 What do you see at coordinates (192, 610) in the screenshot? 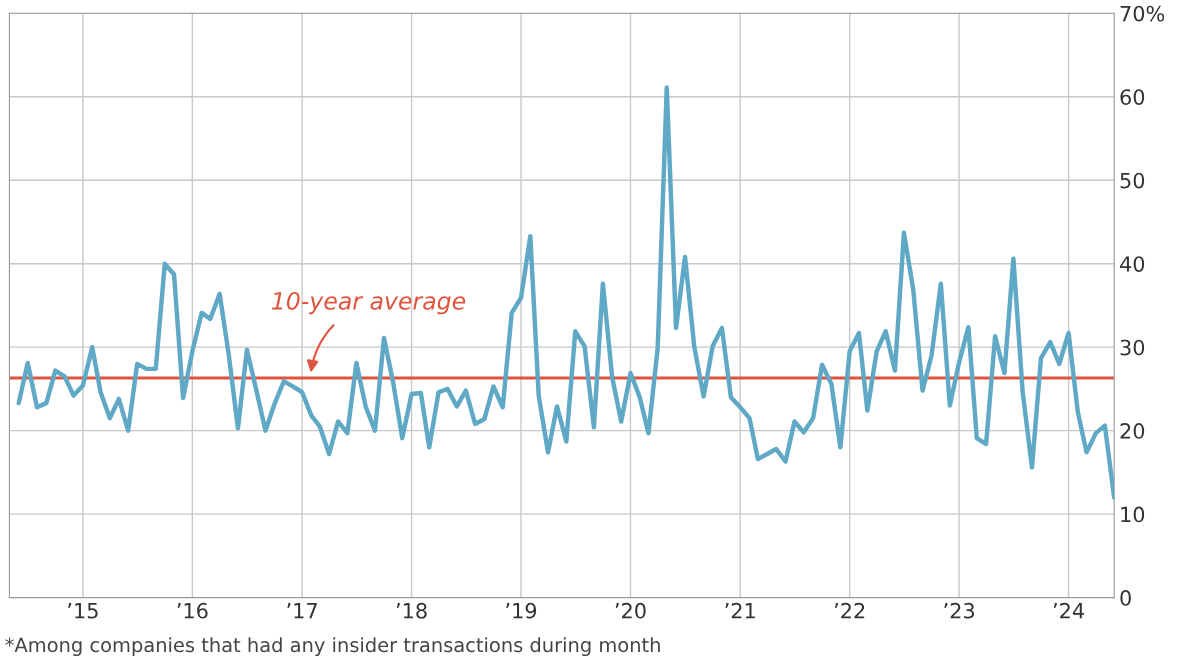
I see `x-tick-label: ’16` at bounding box center [192, 610].